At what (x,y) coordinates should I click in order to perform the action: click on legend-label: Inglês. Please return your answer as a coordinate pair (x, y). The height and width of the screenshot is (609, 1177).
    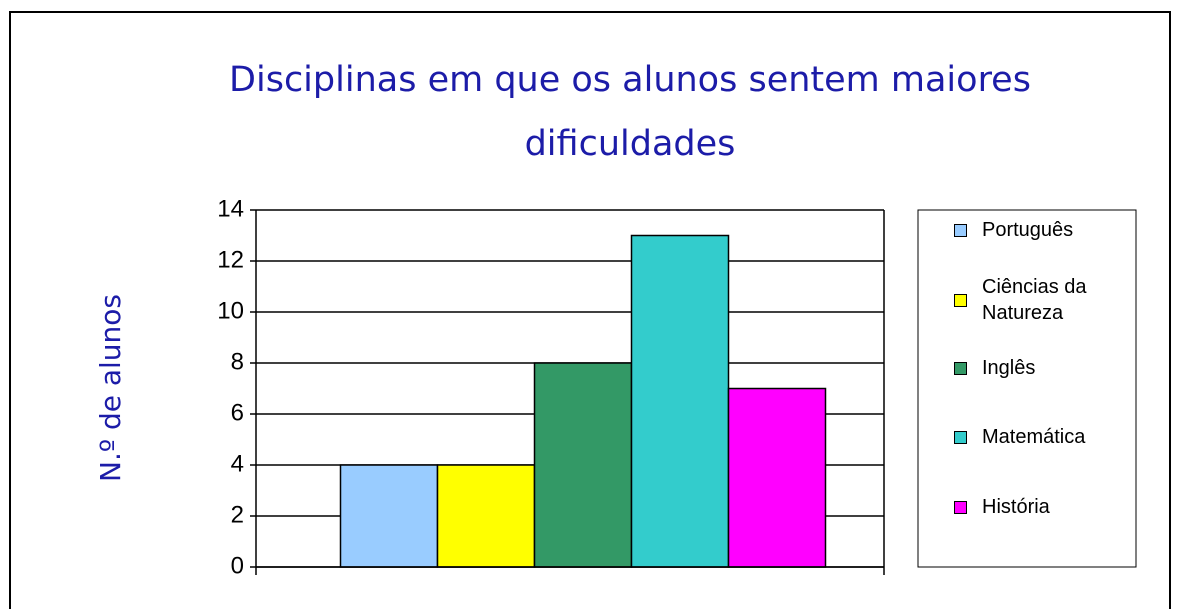
    Looking at the image, I should click on (1009, 368).